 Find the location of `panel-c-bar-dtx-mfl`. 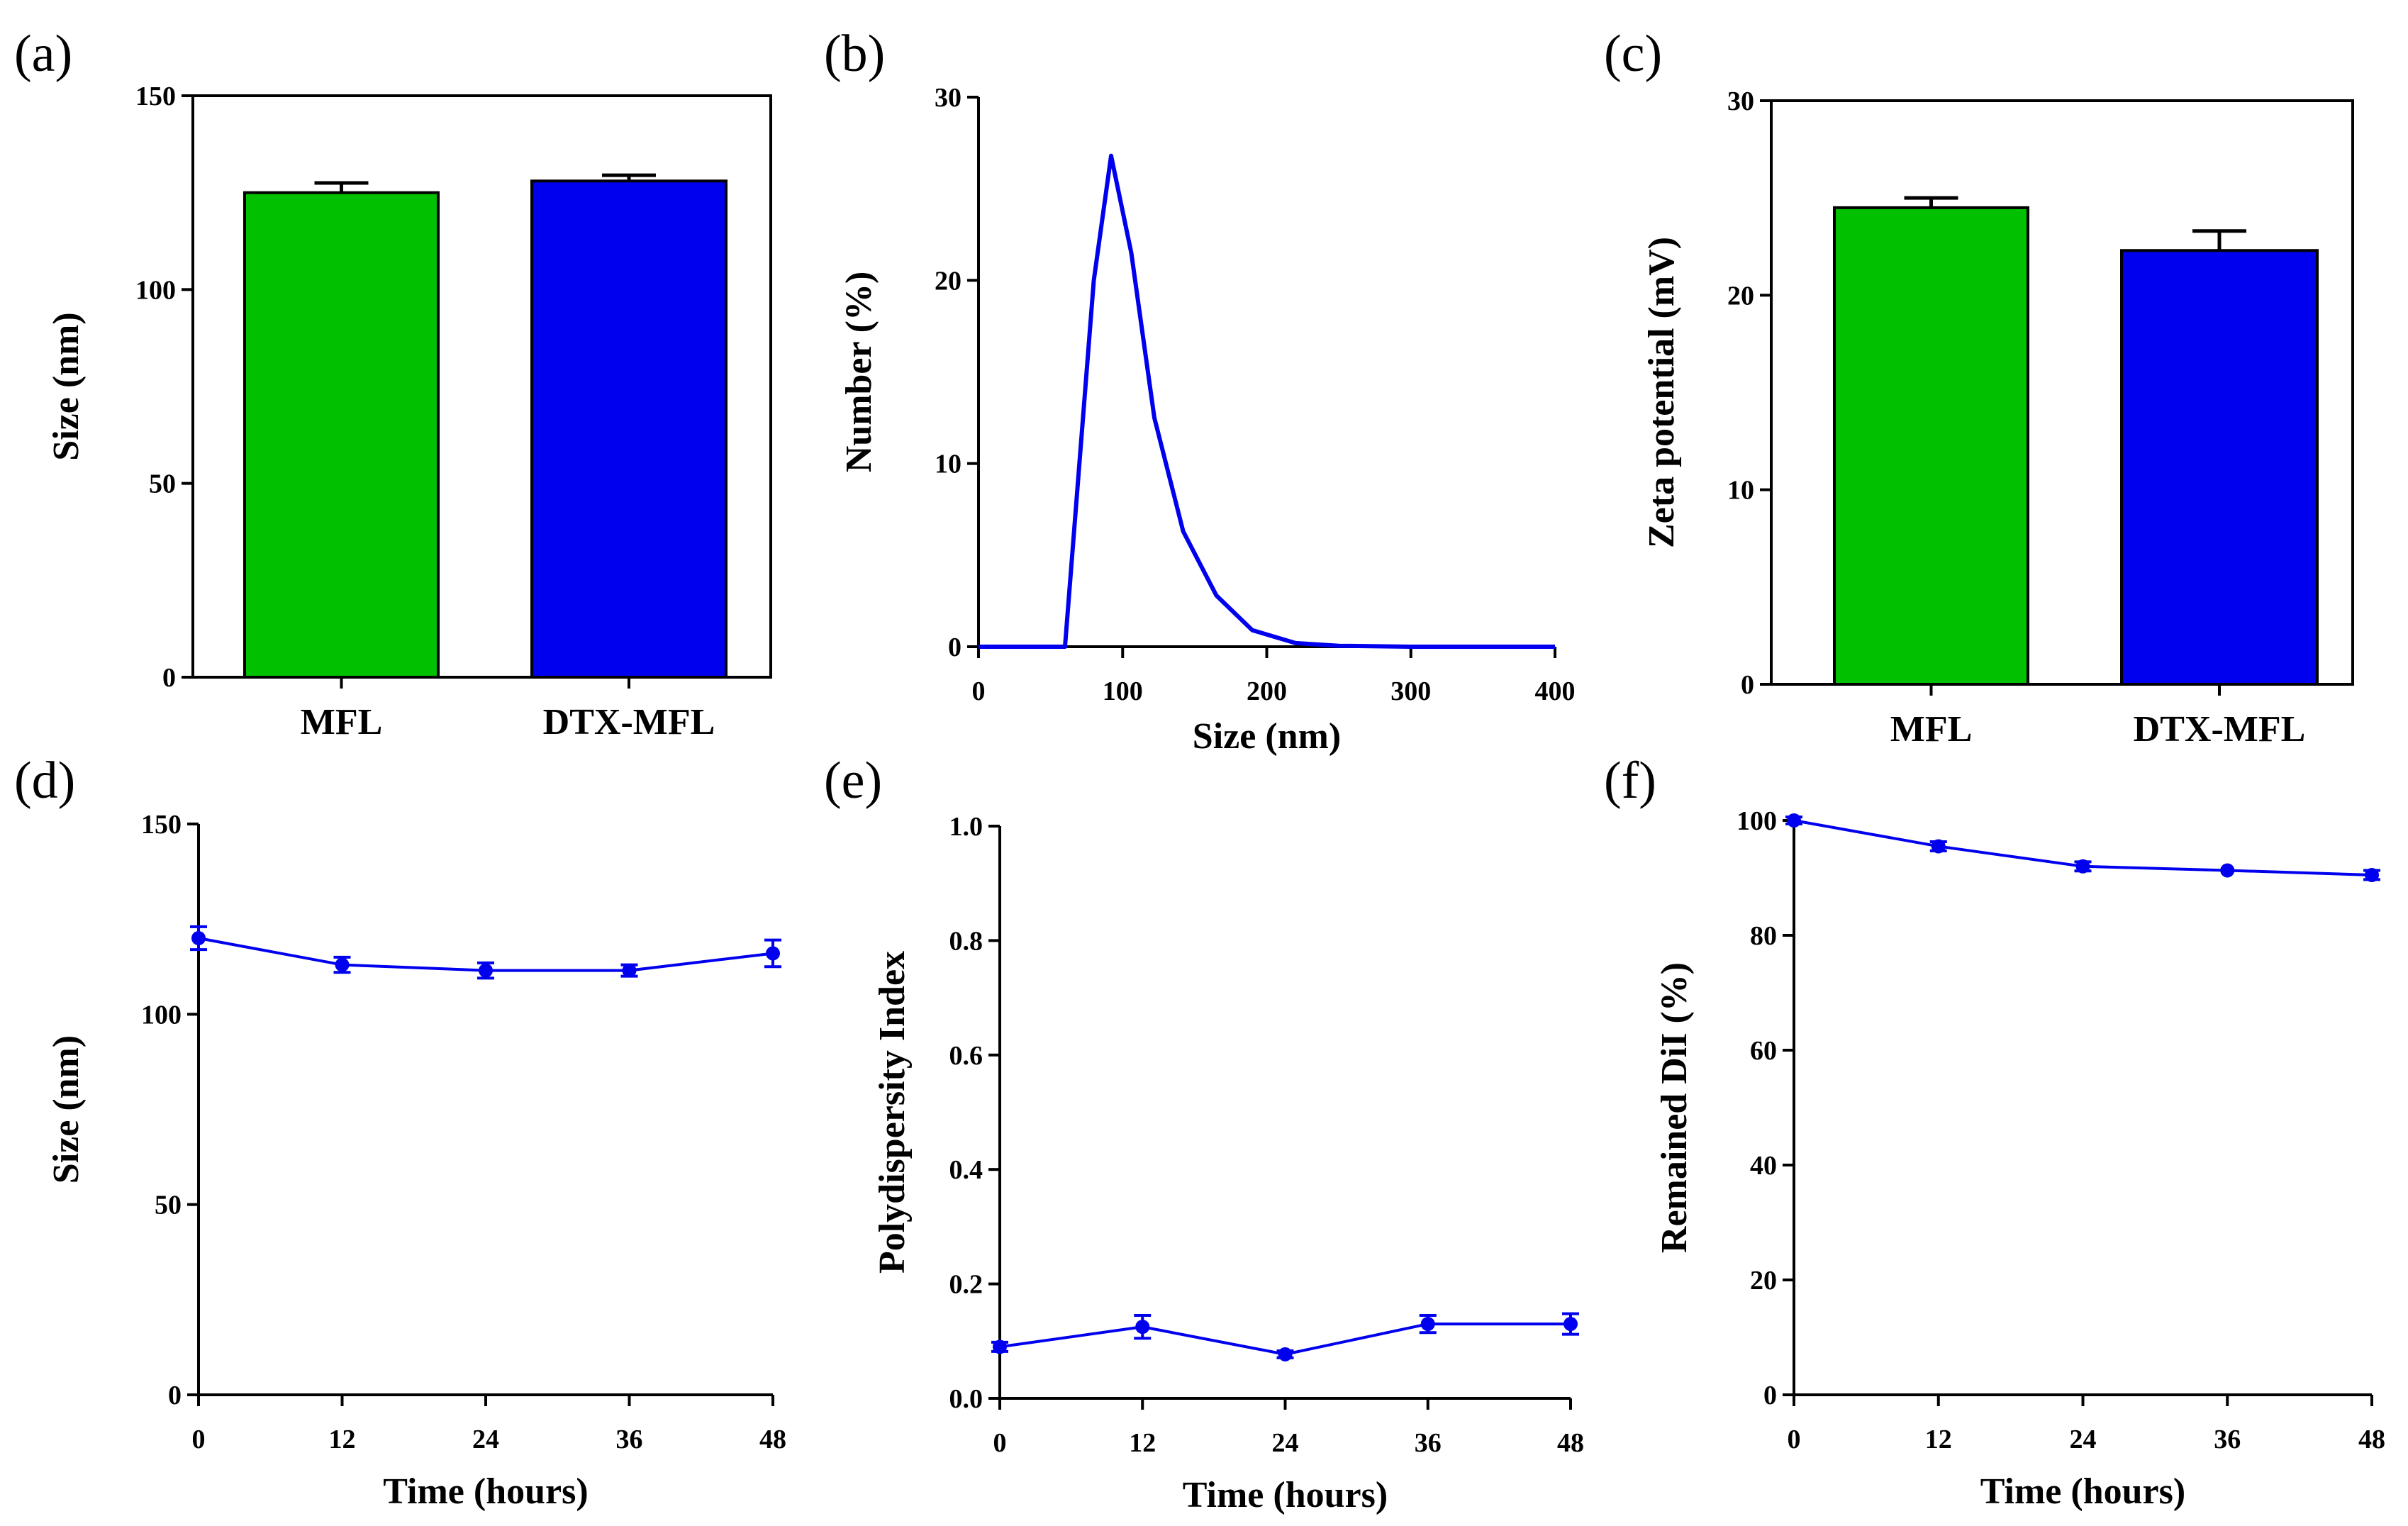

panel-c-bar-dtx-mfl is located at coordinates (2220, 467).